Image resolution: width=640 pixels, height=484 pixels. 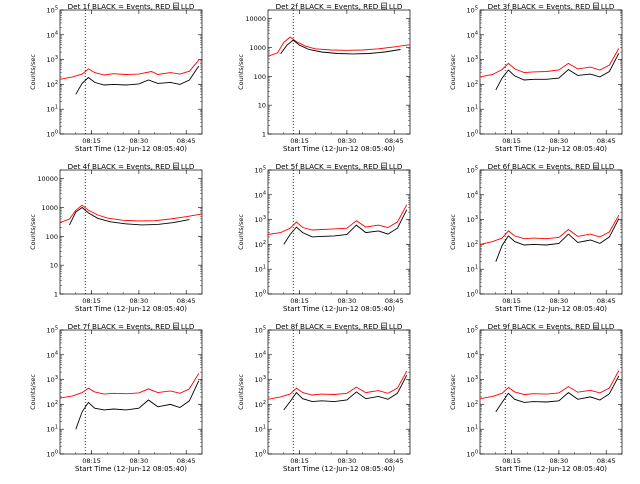 What do you see at coordinates (257, 48) in the screenshot?
I see `y-tick-label: 1000` at bounding box center [257, 48].